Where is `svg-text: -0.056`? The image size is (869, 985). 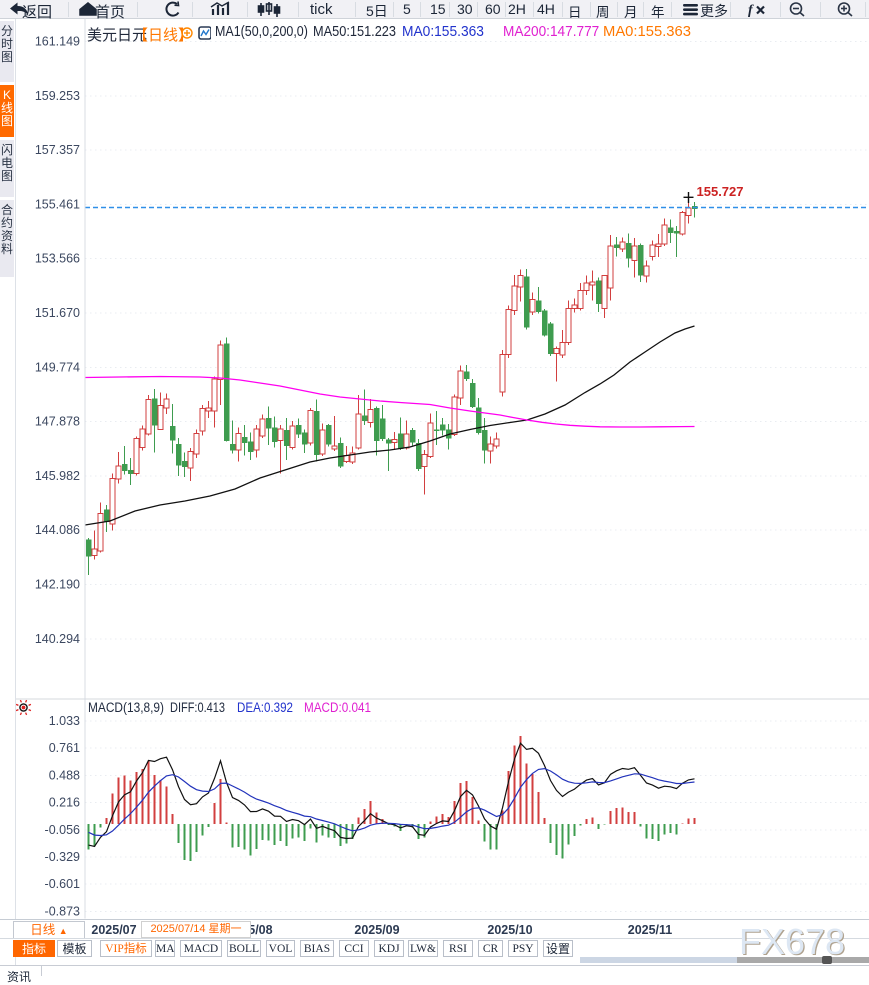
svg-text: -0.056 is located at coordinates (62, 830).